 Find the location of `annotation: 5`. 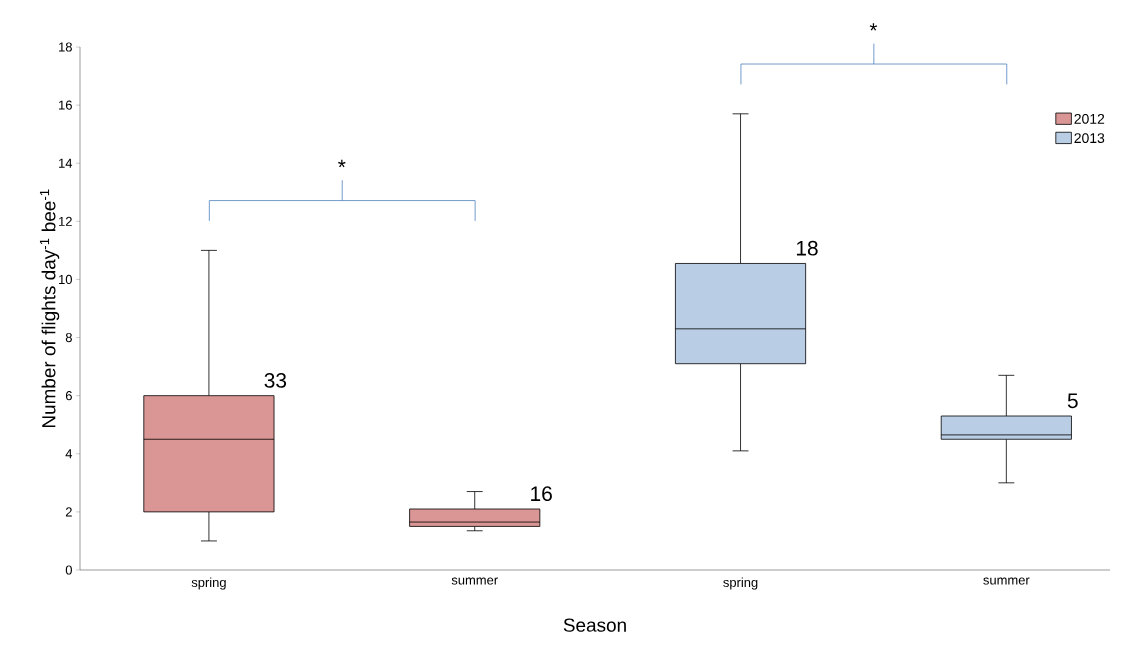

annotation: 5 is located at coordinates (1072, 401).